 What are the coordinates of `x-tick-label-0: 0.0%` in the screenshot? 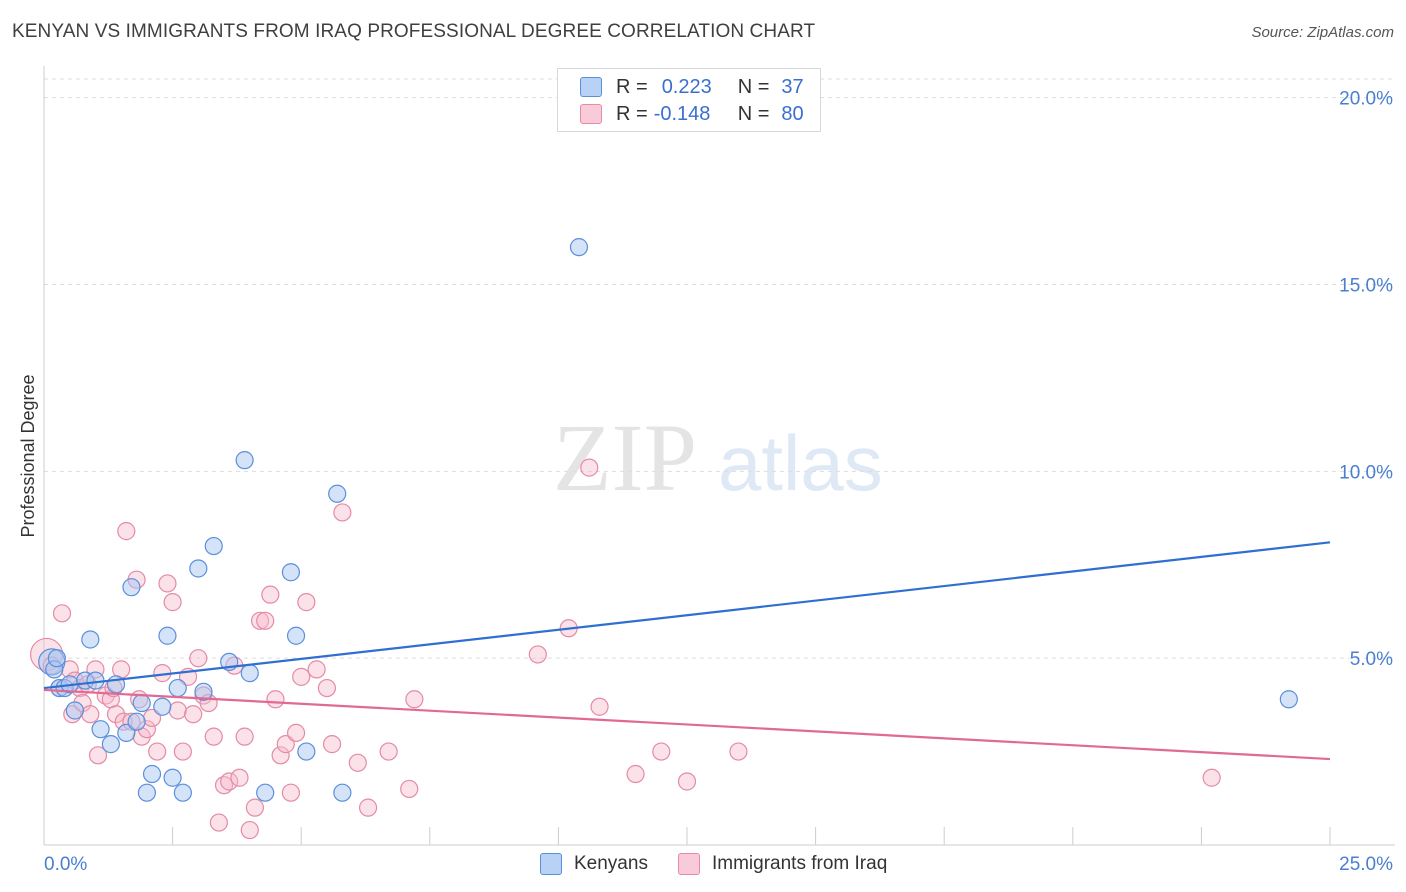 It's located at (65, 864).